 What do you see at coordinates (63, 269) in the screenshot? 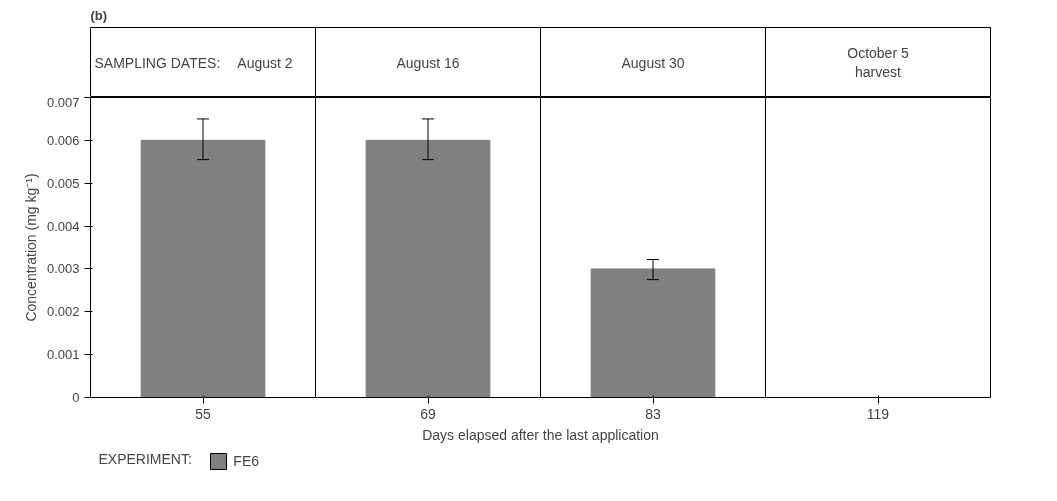
I see `y-tick-label: 0.003` at bounding box center [63, 269].